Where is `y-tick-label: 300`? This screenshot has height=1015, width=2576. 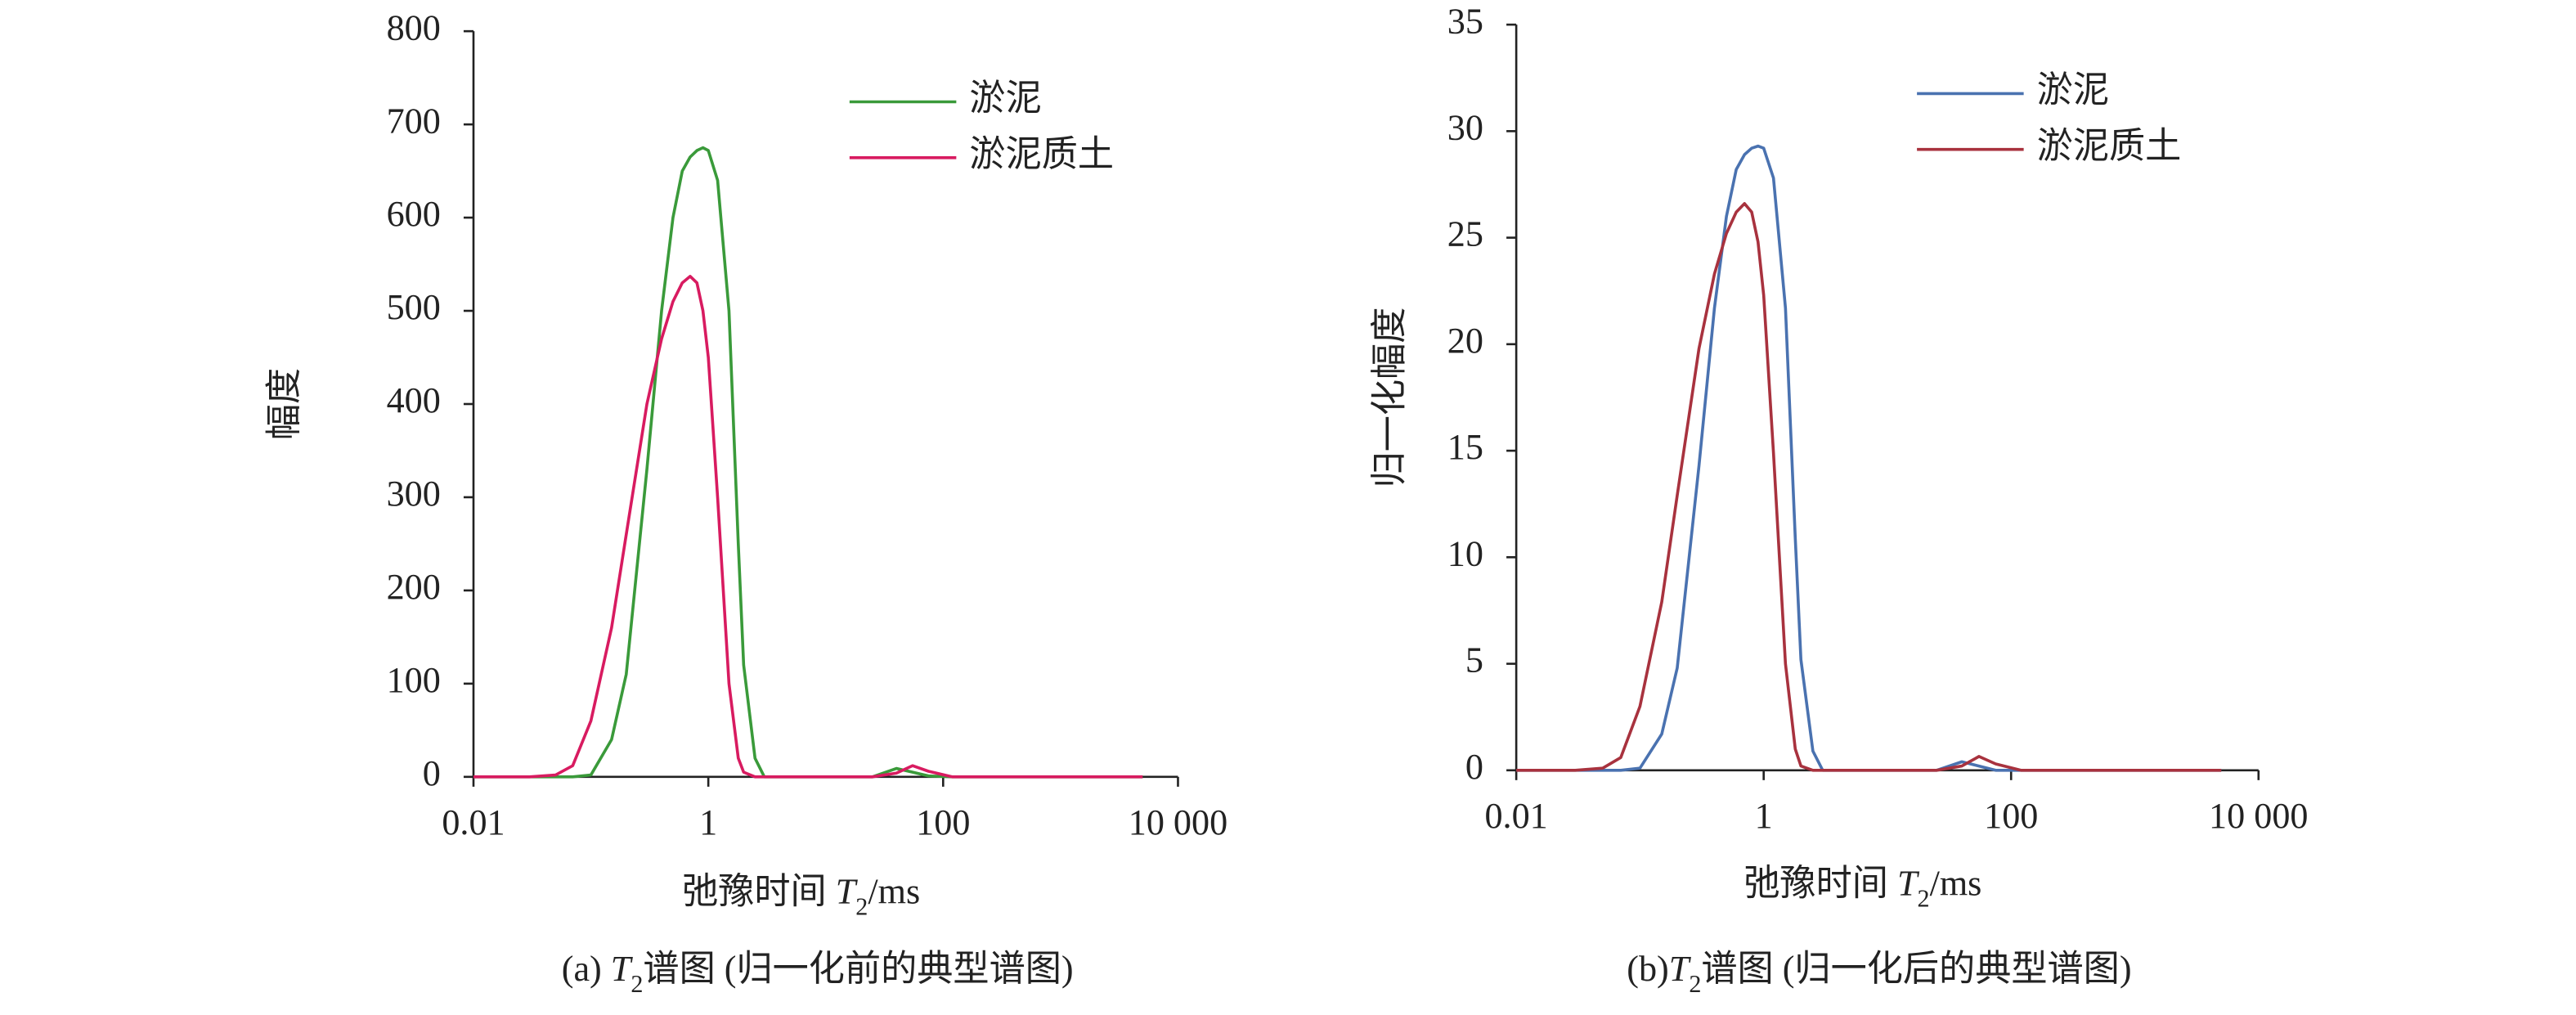
y-tick-label: 300 is located at coordinates (414, 494).